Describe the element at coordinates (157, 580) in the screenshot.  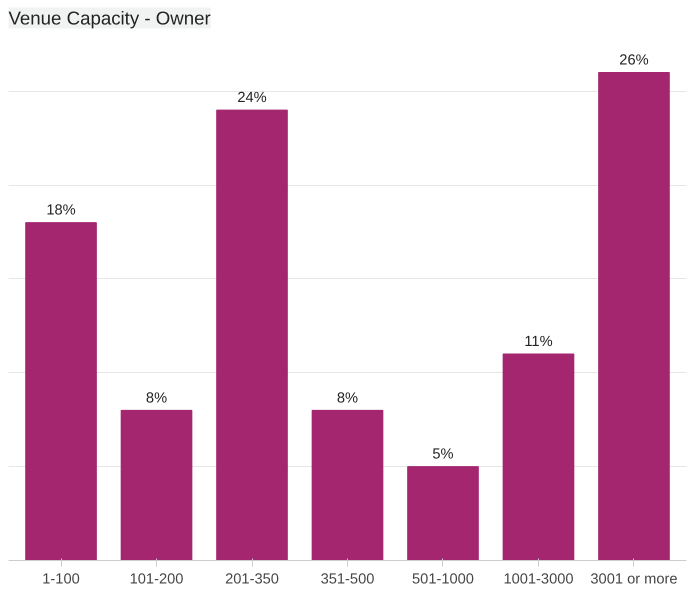
I see `x-tick-label: 101-200` at that location.